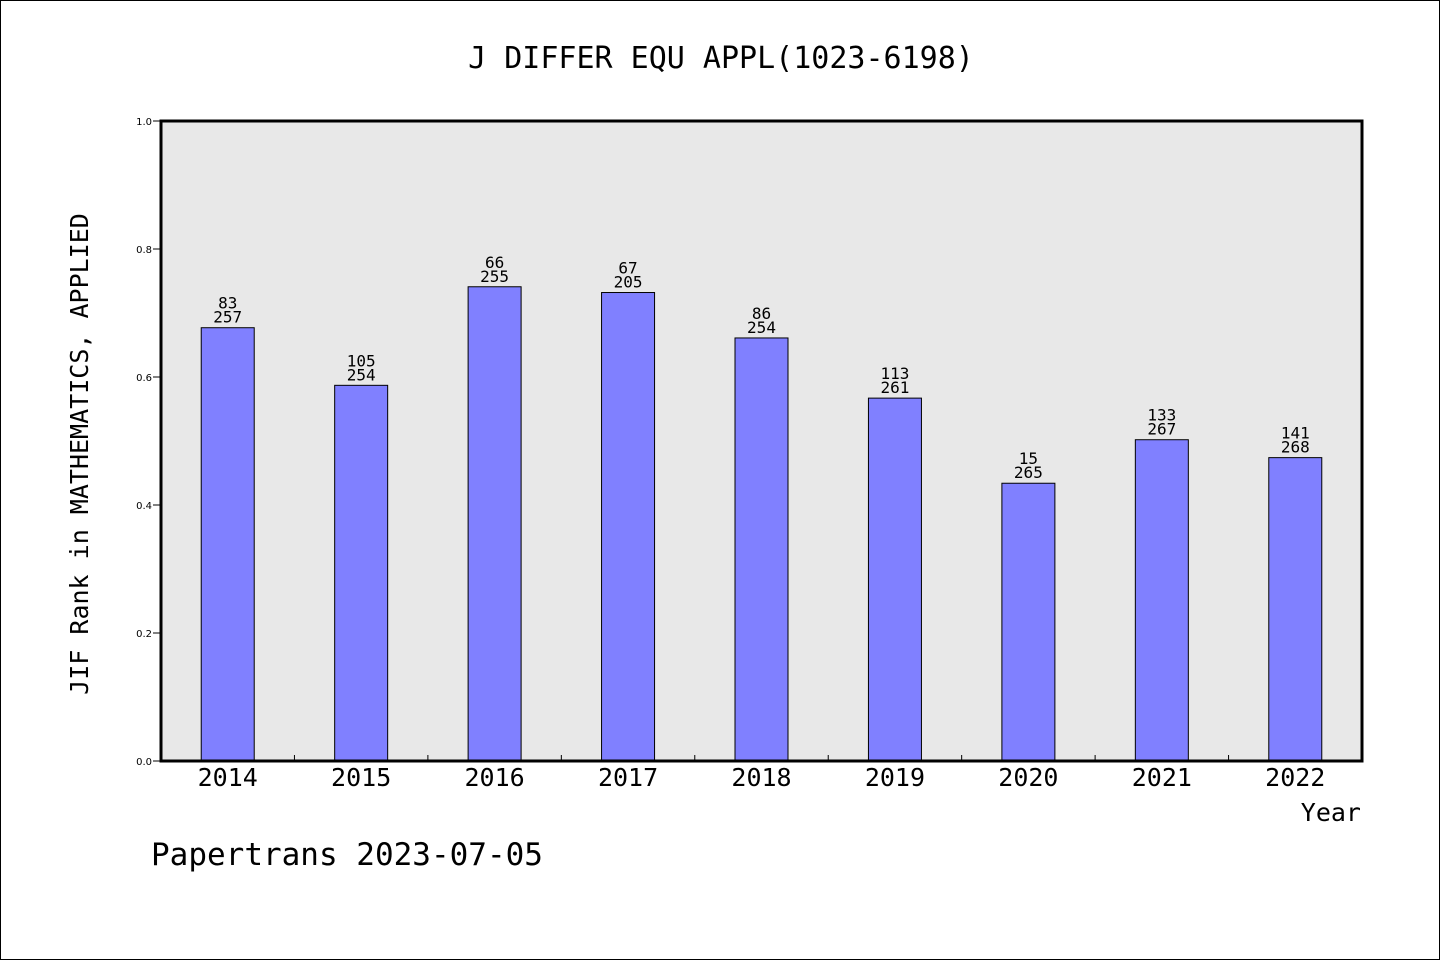 Image resolution: width=1440 pixels, height=961 pixels. I want to click on bar-2019, so click(894, 579).